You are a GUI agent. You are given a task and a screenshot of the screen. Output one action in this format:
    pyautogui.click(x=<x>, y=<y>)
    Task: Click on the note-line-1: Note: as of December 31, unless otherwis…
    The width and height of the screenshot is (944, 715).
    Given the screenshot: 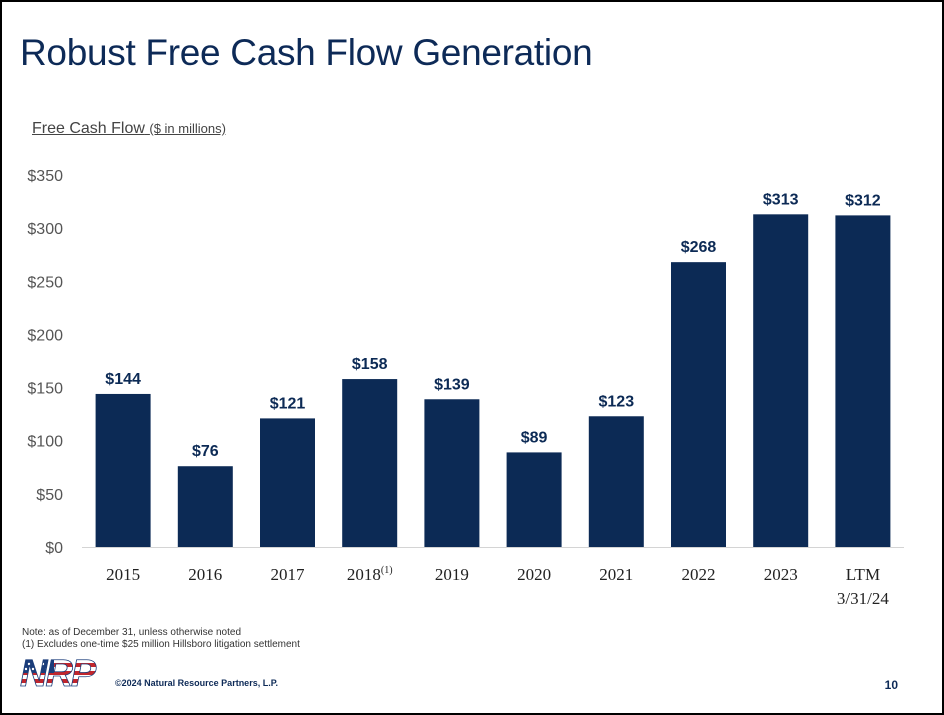 What is the action you would take?
    pyautogui.click(x=132, y=632)
    